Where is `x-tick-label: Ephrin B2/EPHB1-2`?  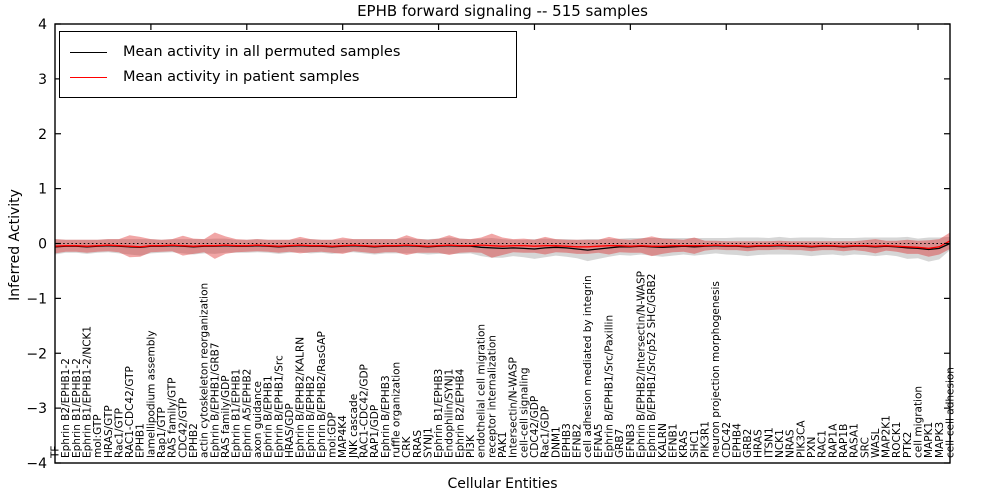 x-tick-label: Ephrin B2/EPHB1-2 is located at coordinates (66, 408).